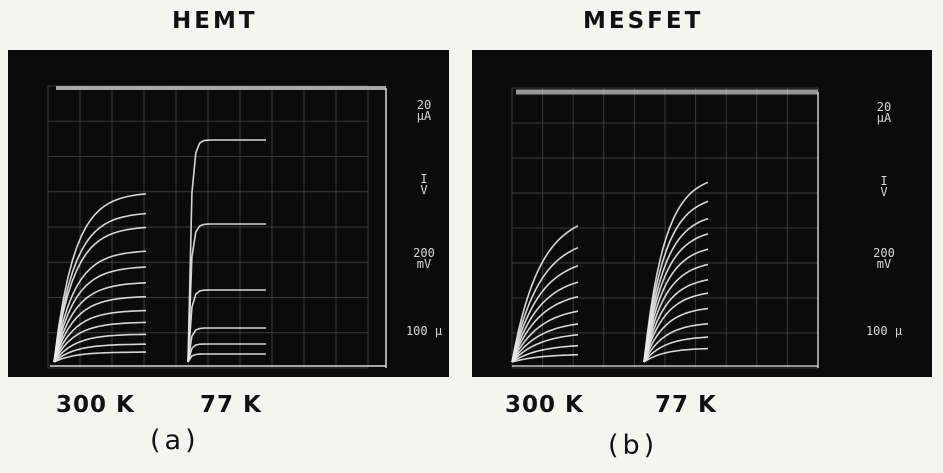  What do you see at coordinates (884, 112) in the screenshot?
I see `scale-current-b: 20 µA` at bounding box center [884, 112].